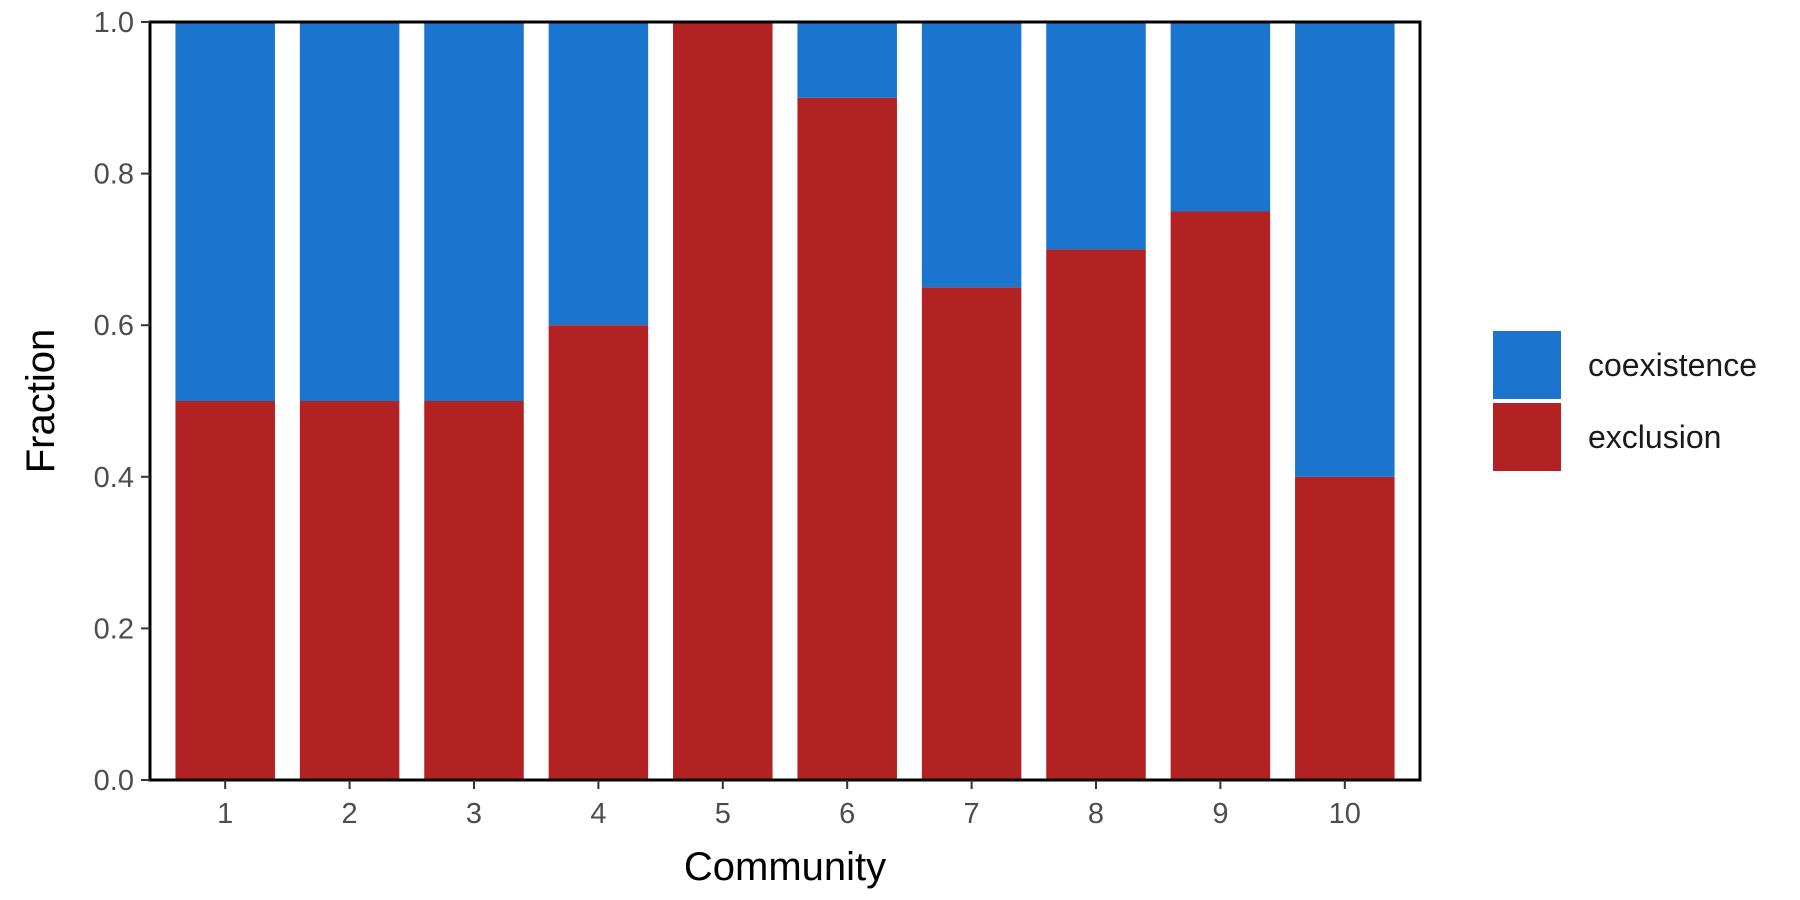 Image resolution: width=1800 pixels, height=900 pixels. Describe the element at coordinates (789, 805) in the screenshot. I see `x-axis: 1 2 3 4 5 6 7 8 9 10` at that location.